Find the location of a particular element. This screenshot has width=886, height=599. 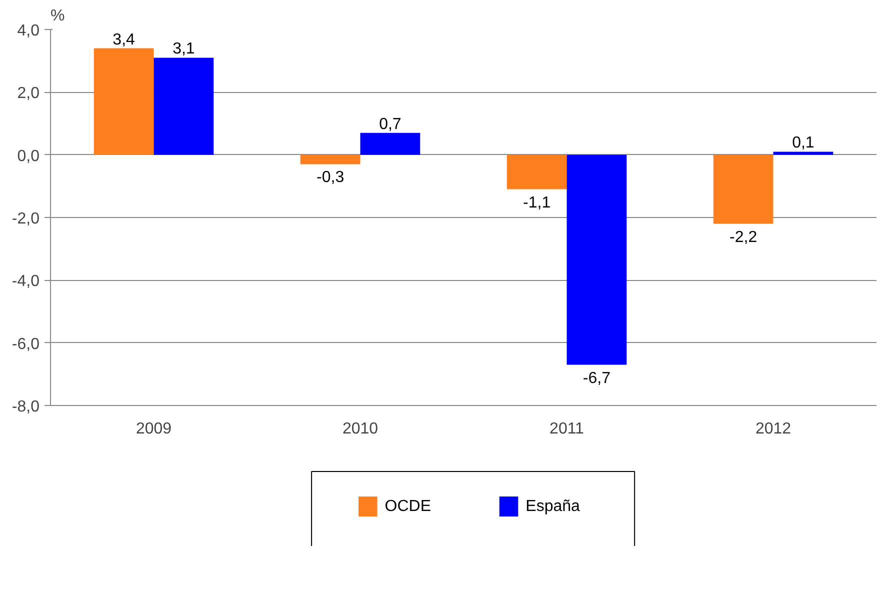

data-label: 0,1 is located at coordinates (803, 143).